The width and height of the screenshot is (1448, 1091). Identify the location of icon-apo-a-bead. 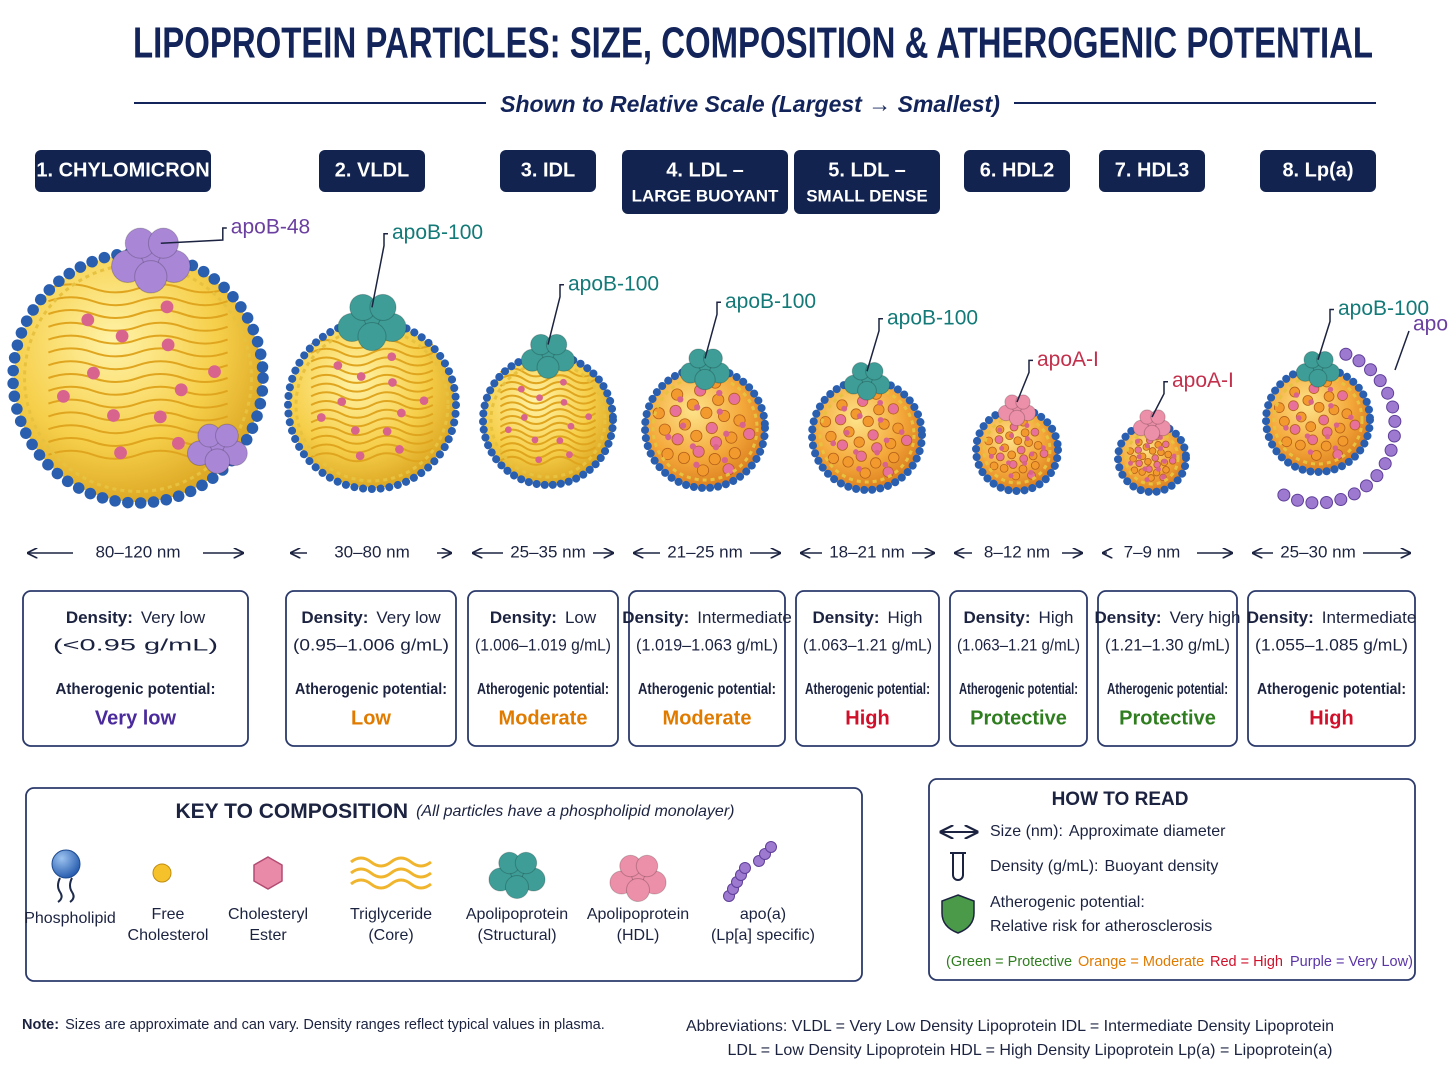
(771, 847).